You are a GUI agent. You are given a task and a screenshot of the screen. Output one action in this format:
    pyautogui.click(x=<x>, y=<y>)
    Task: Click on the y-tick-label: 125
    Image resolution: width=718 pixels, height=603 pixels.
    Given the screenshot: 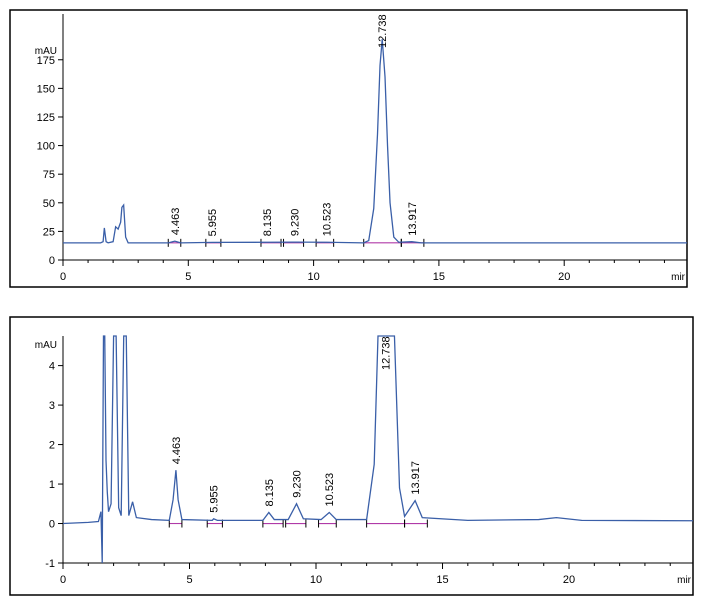 What is the action you would take?
    pyautogui.click(x=46, y=118)
    